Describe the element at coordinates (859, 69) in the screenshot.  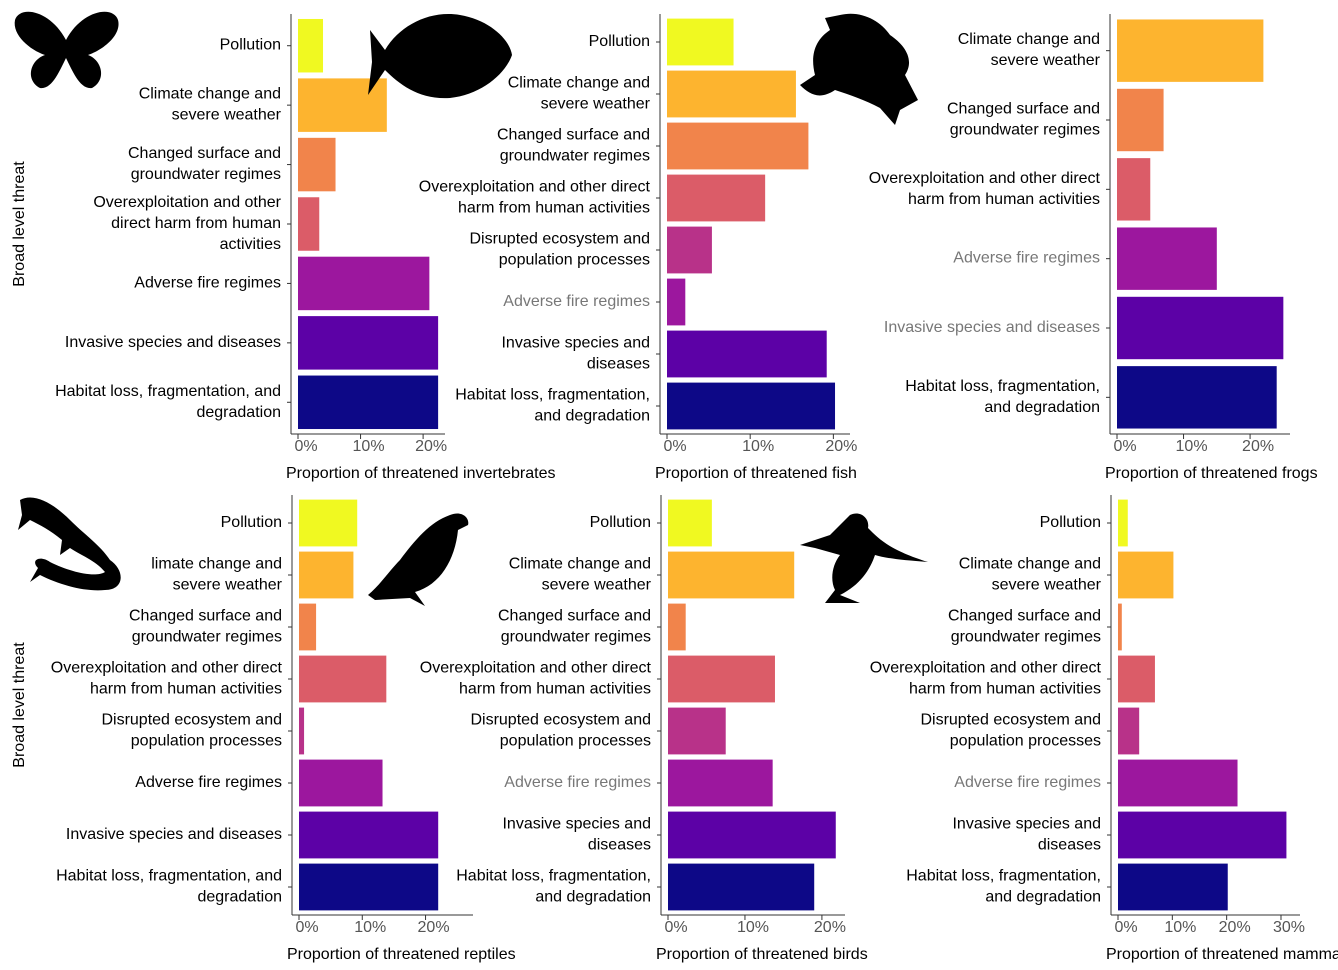
I see `frog-icon` at that location.